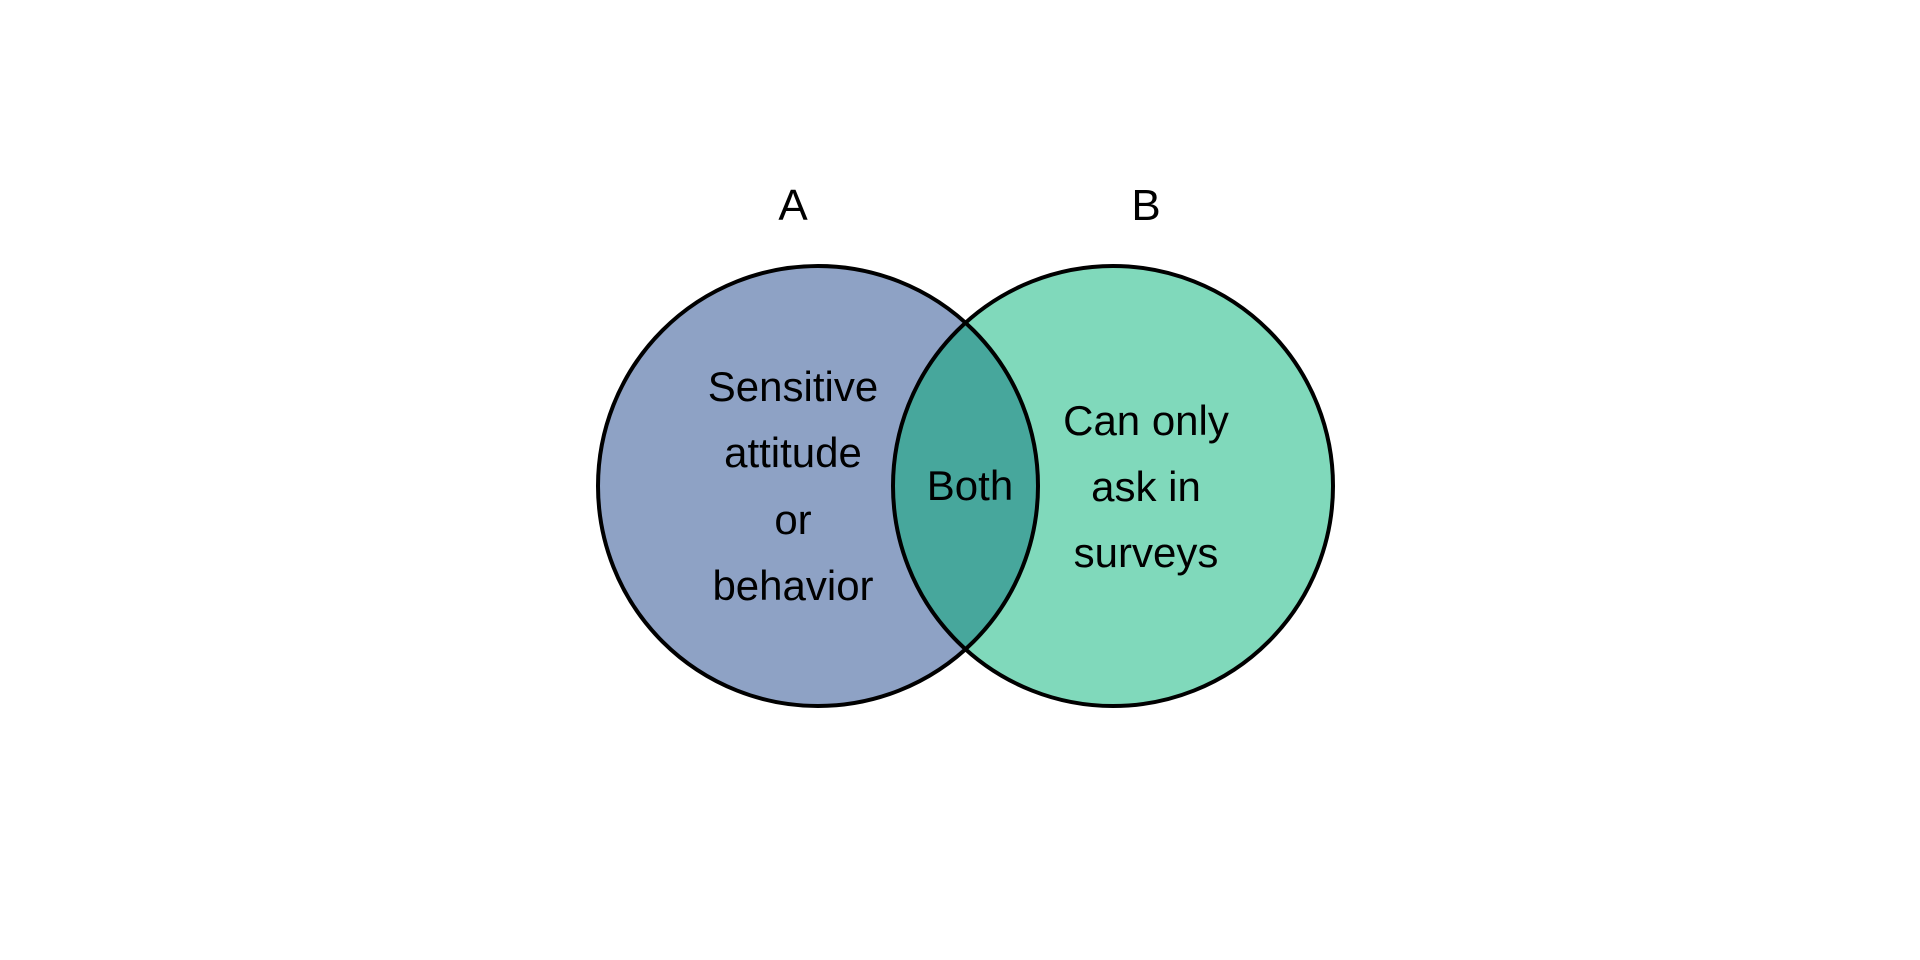 The image size is (1920, 960). What do you see at coordinates (1145, 205) in the screenshot?
I see `set-b-label: B` at bounding box center [1145, 205].